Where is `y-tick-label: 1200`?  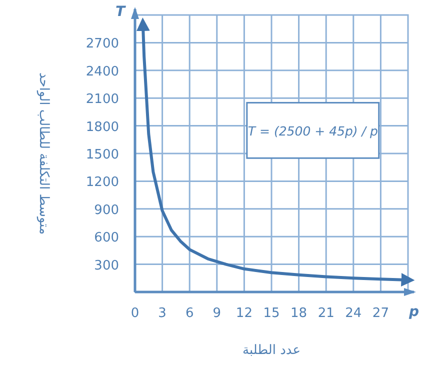 y-tick-label: 1200 is located at coordinates (102, 182).